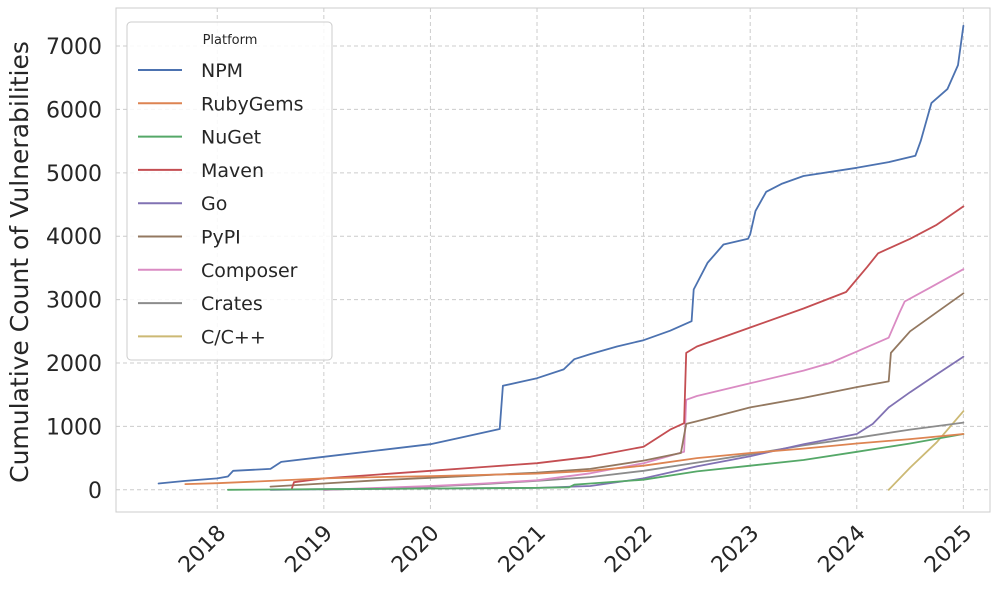 This screenshot has height=590, width=1000. Describe the element at coordinates (74, 301) in the screenshot. I see `y-tick-label: 3000` at that location.